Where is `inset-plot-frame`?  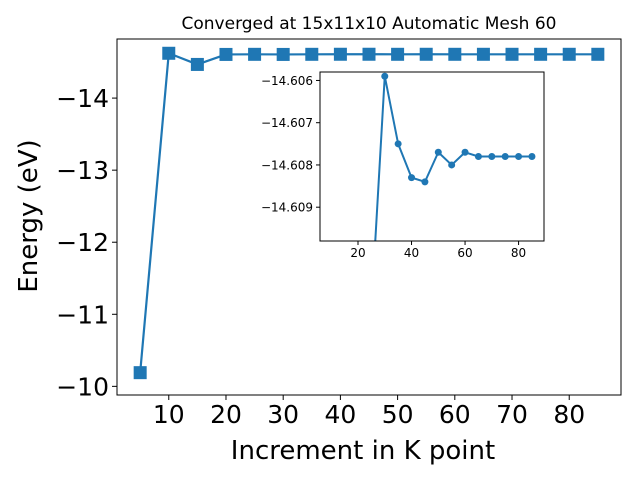 inset-plot-frame is located at coordinates (432, 156).